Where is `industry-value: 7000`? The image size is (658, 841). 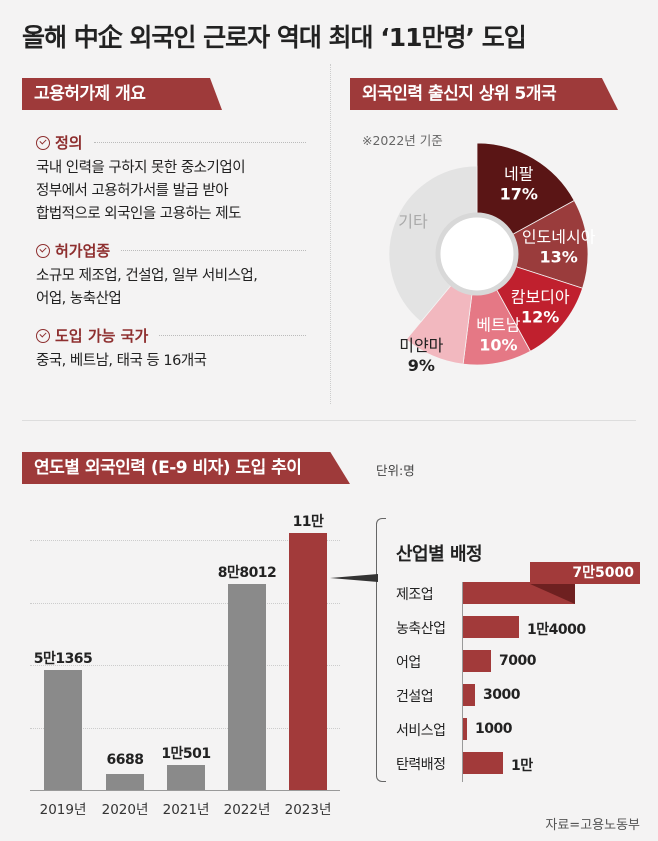 industry-value: 7000 is located at coordinates (517, 661).